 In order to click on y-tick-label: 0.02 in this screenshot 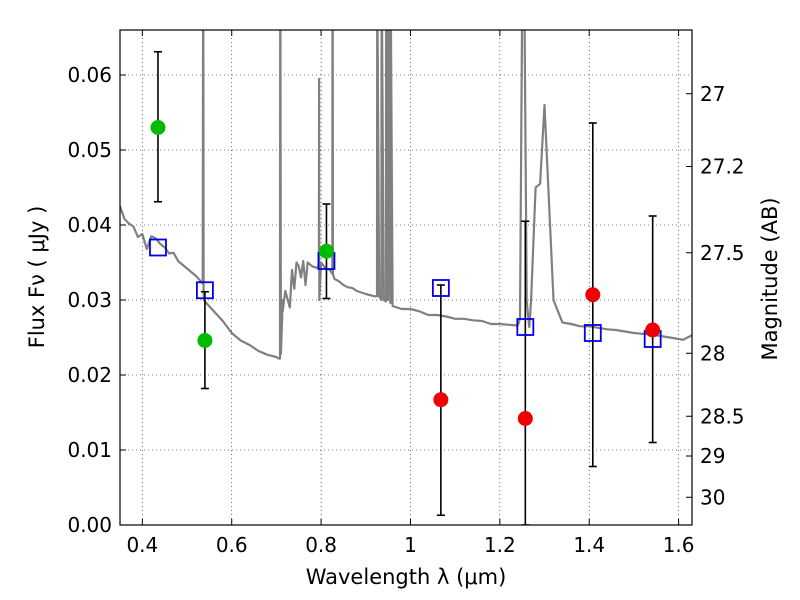, I will do `click(89, 375)`.